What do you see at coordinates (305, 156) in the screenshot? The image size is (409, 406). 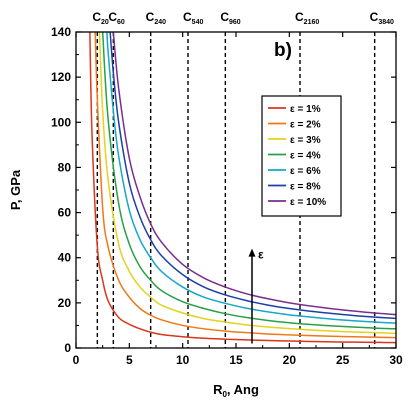 I see `legend-entry-4: ε = 4%` at bounding box center [305, 156].